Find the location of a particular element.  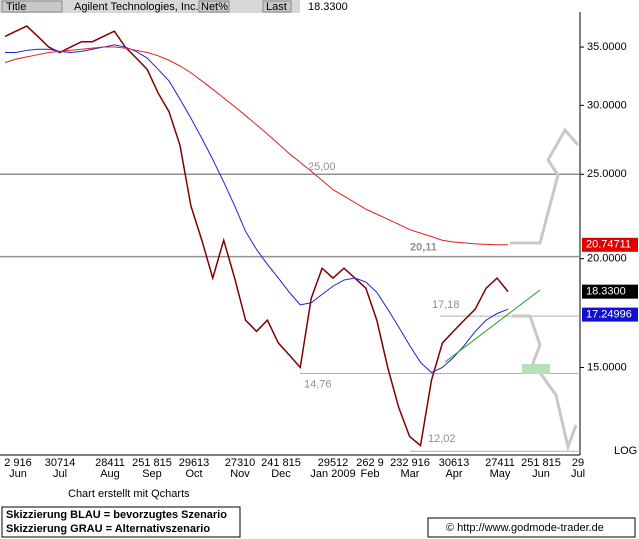

level-label: 20,11 is located at coordinates (423, 248).